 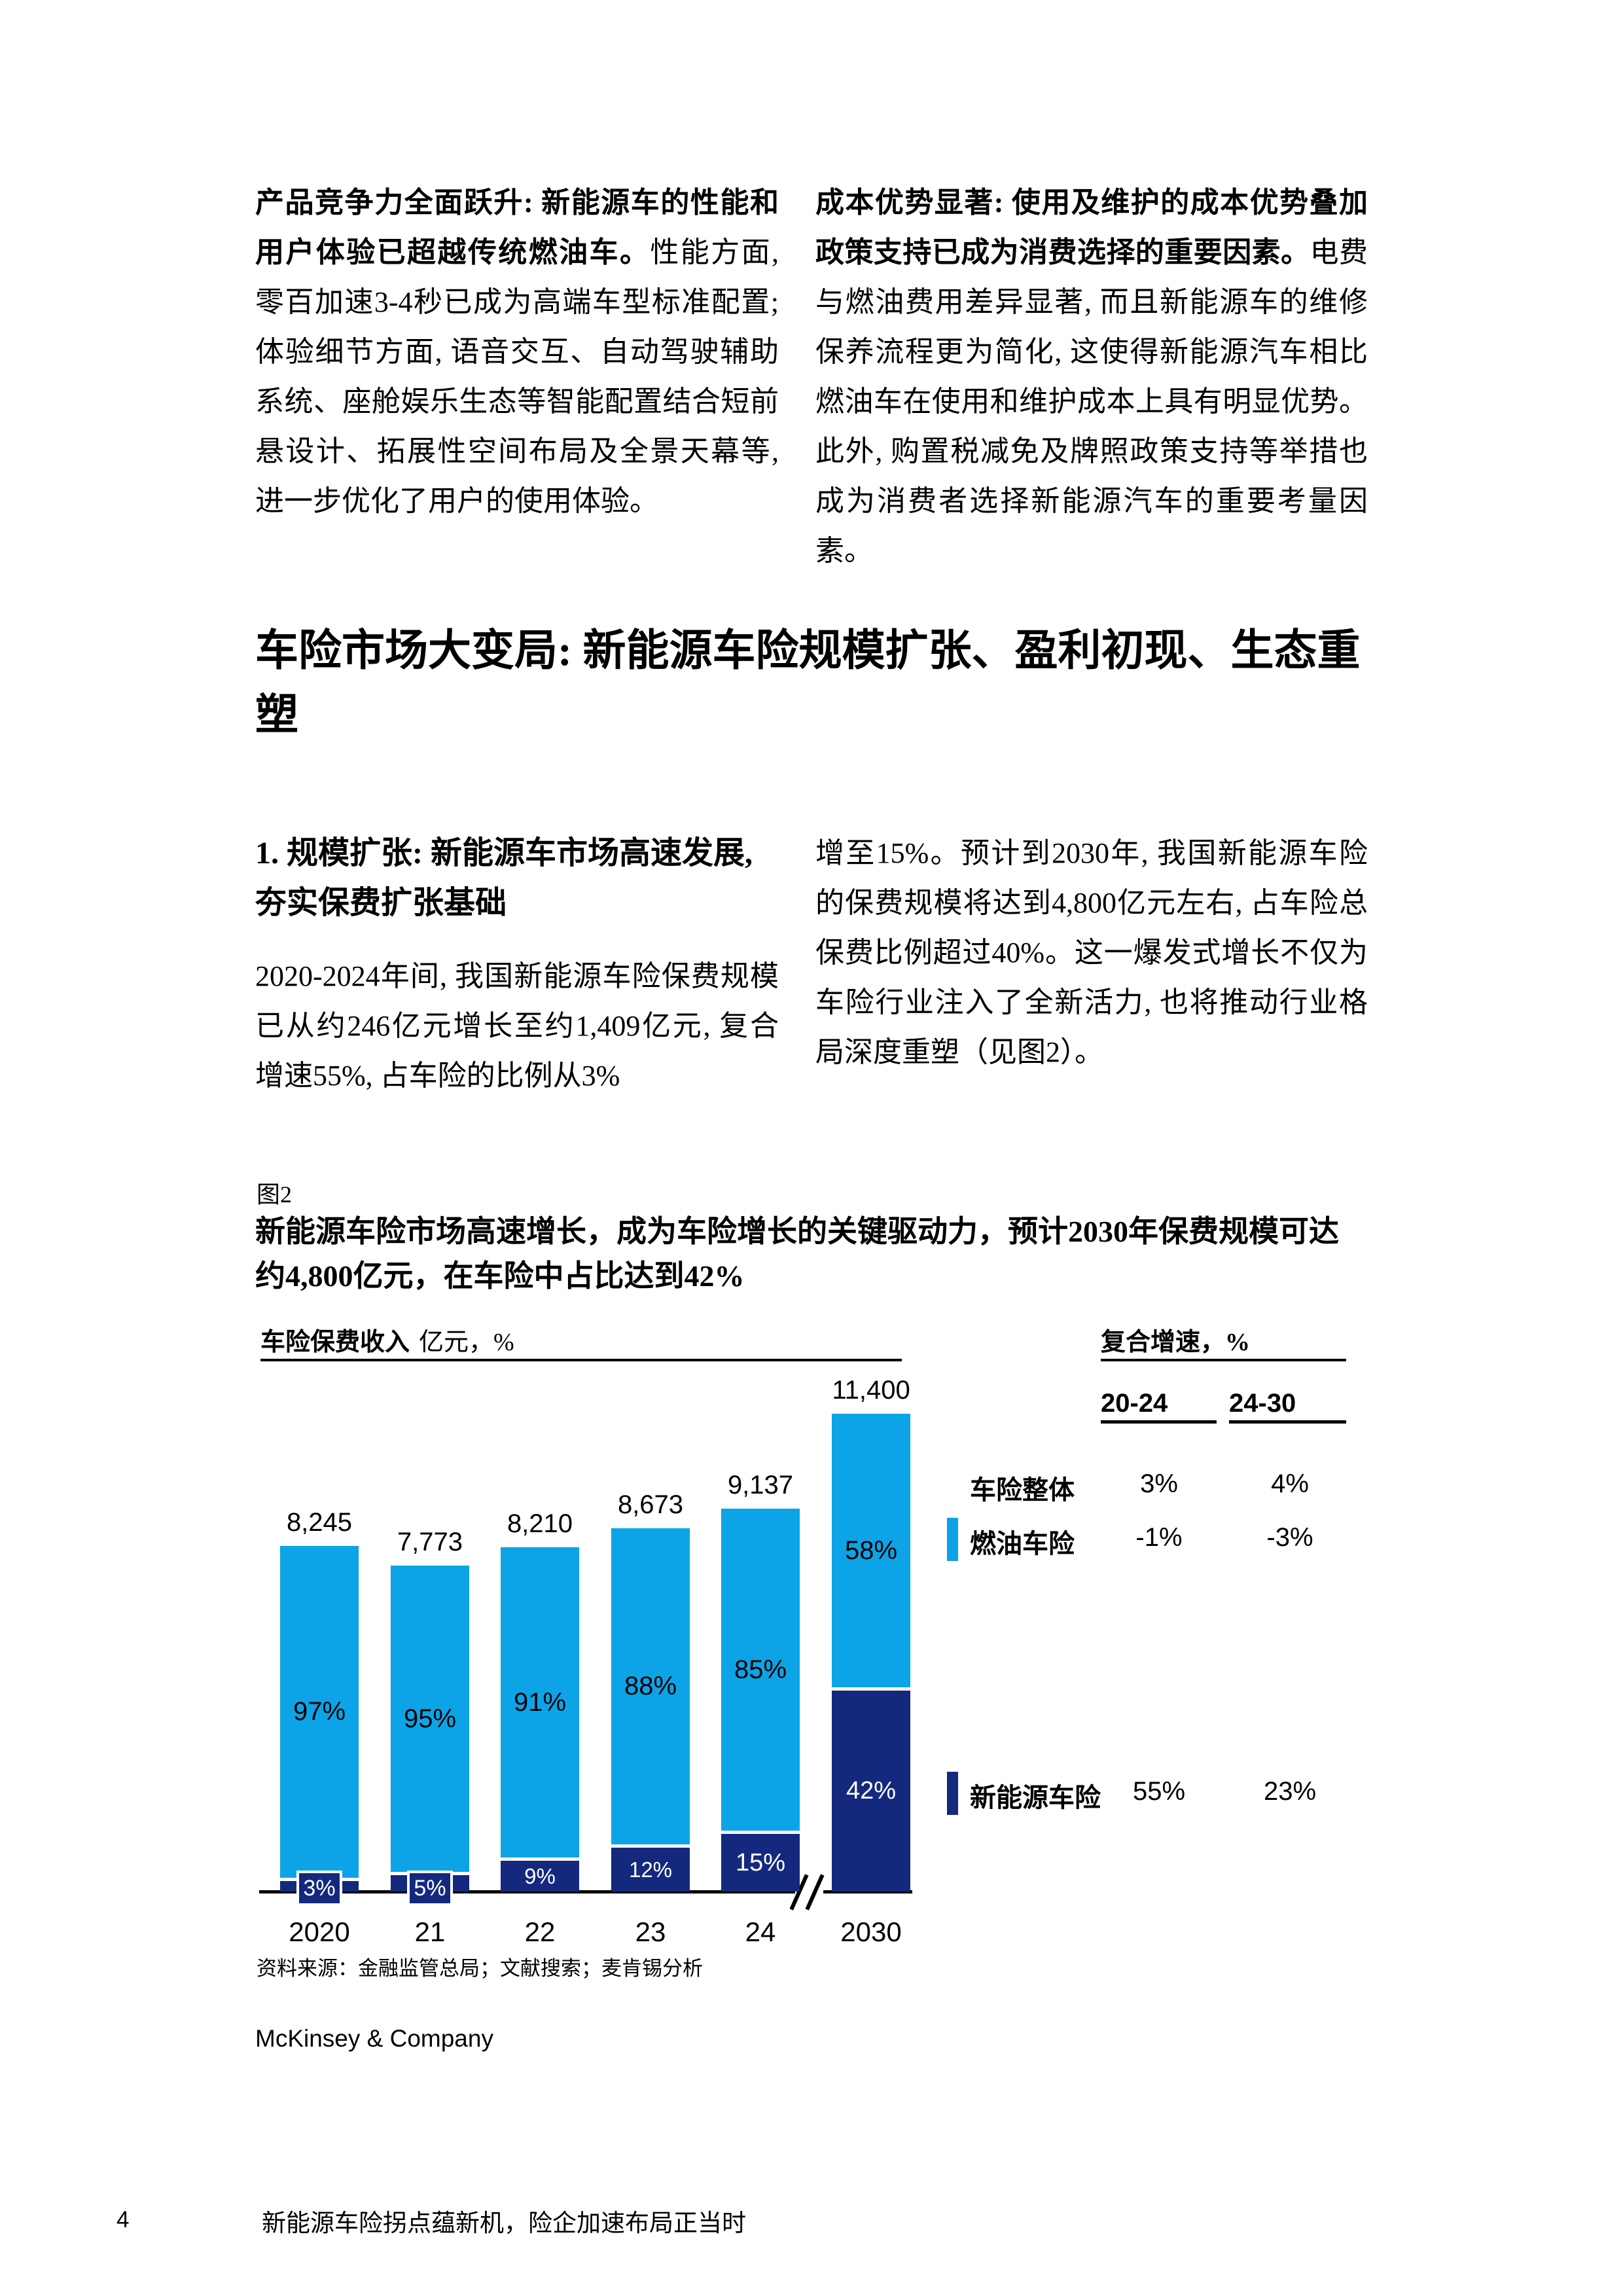 What do you see at coordinates (650, 1504) in the screenshot?
I see `bar-total-label: 8,673` at bounding box center [650, 1504].